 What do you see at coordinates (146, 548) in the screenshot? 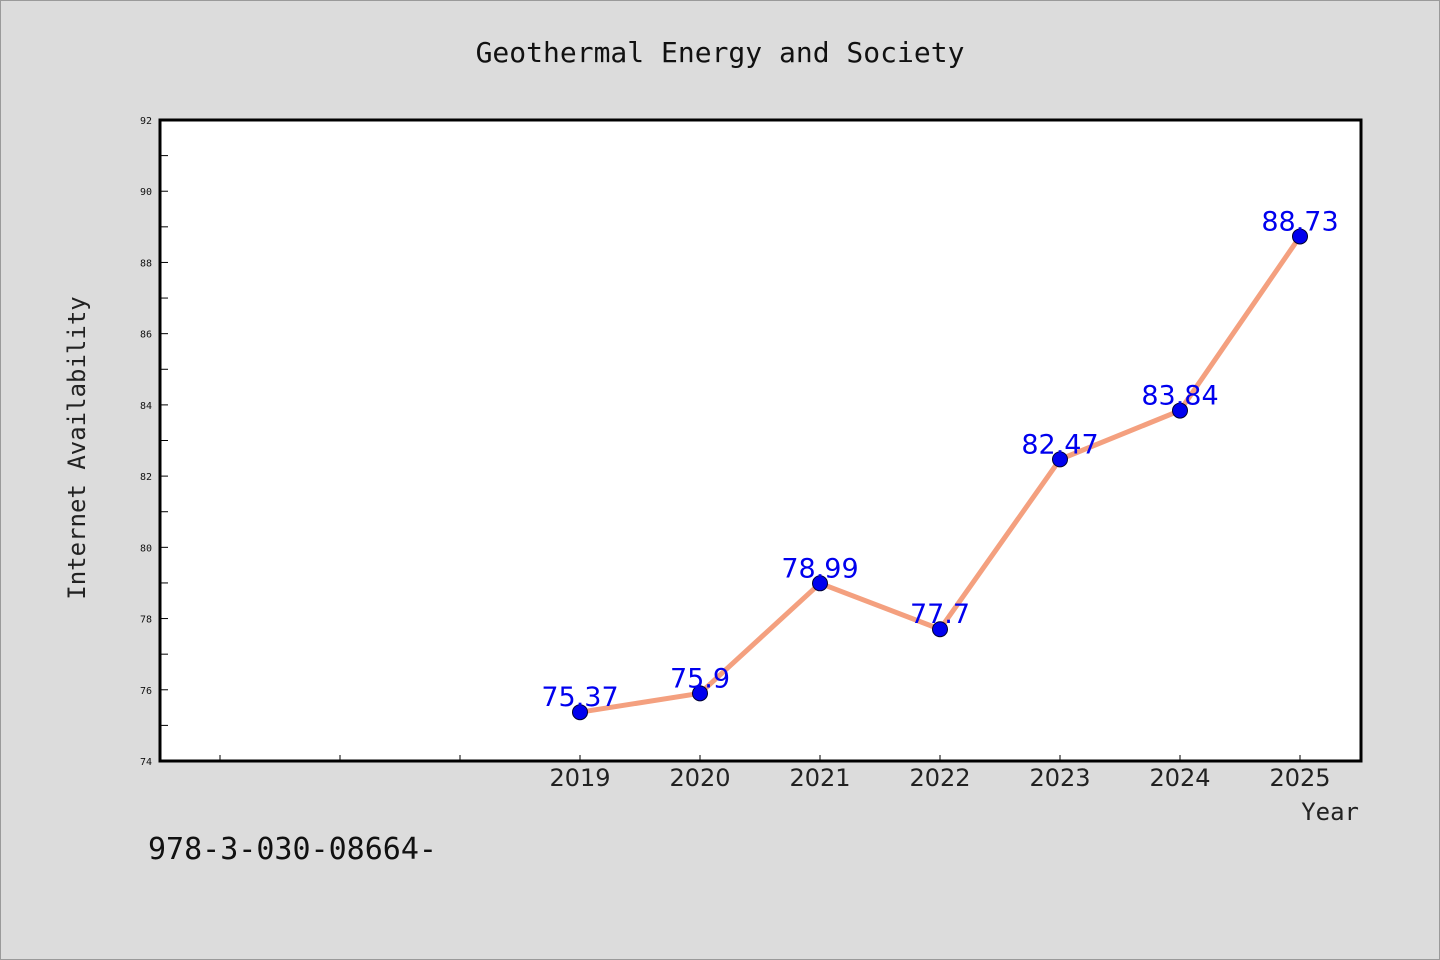
I see `y-tick-label: 80` at bounding box center [146, 548].